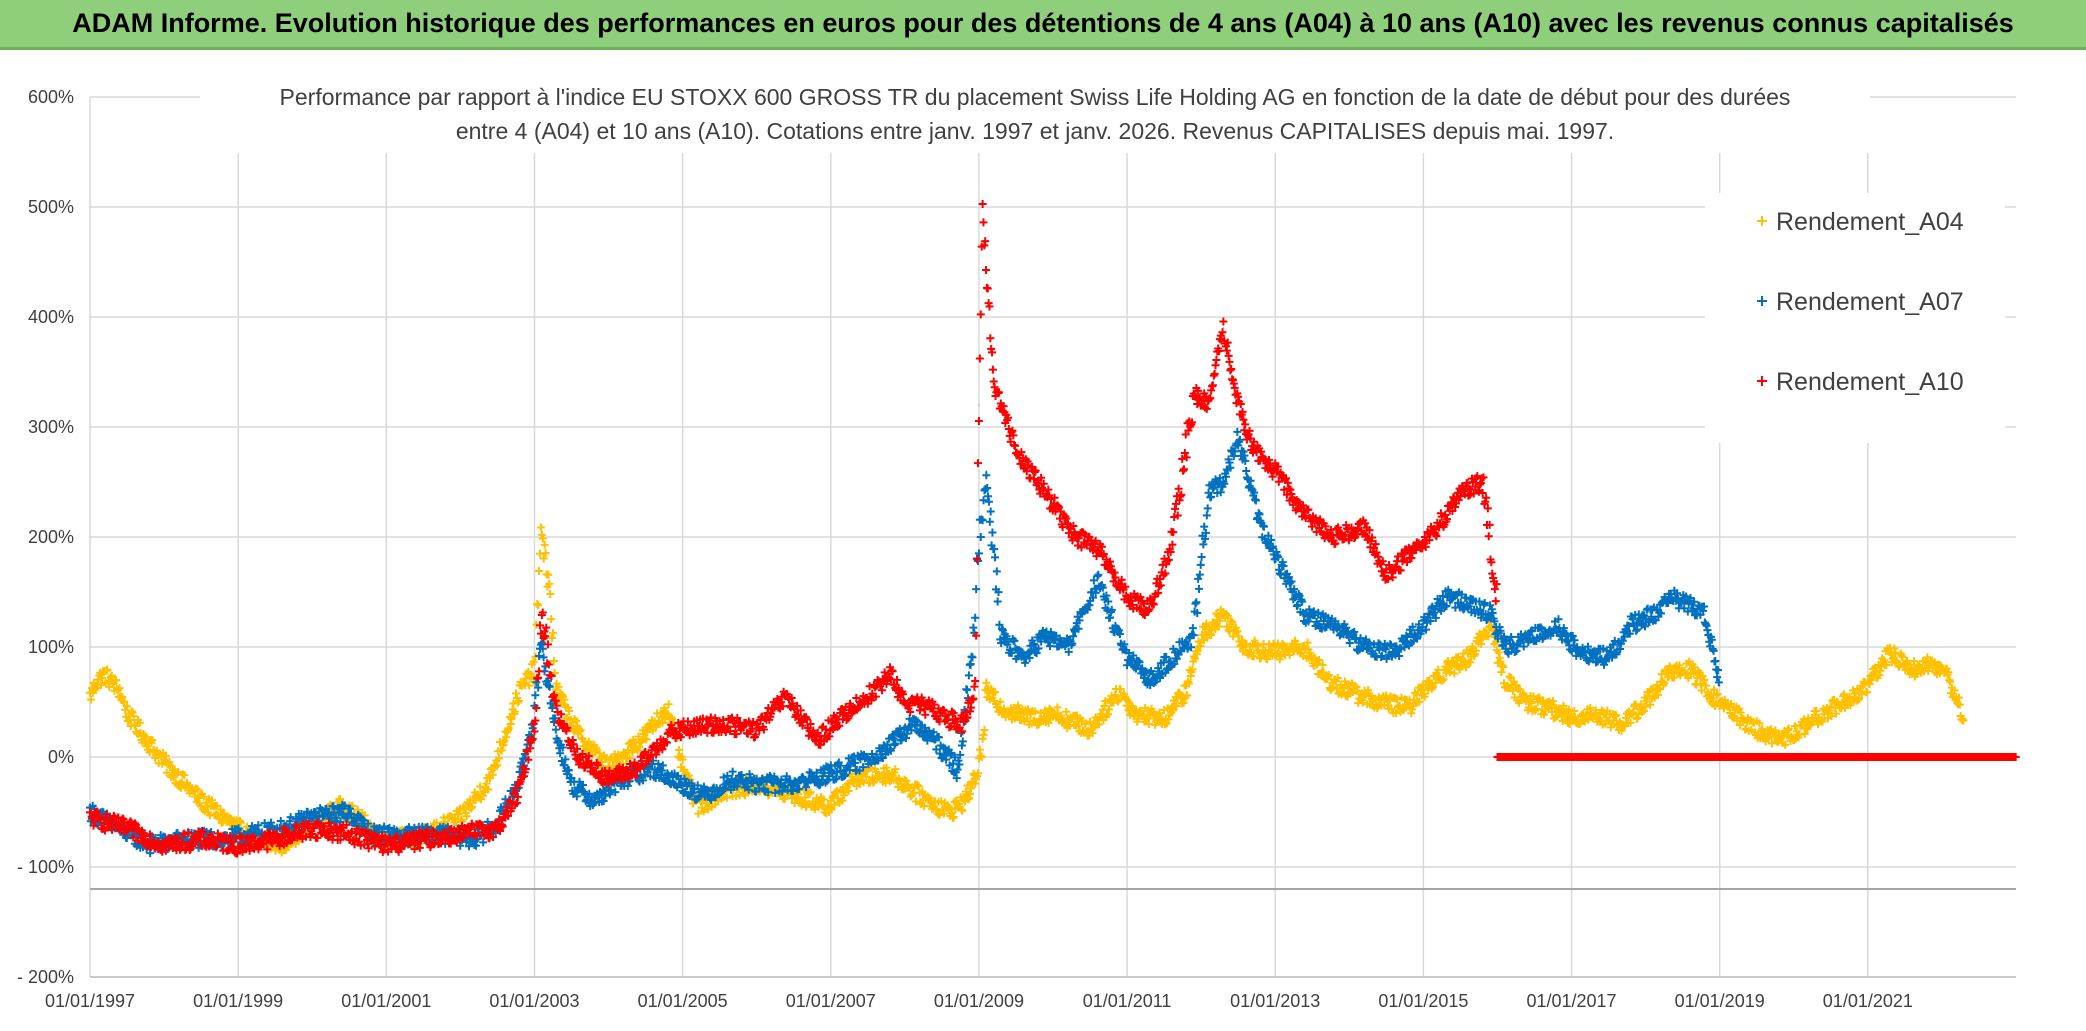 The width and height of the screenshot is (2086, 1031). I want to click on x-tick-label: 01/01/2017, so click(1571, 1001).